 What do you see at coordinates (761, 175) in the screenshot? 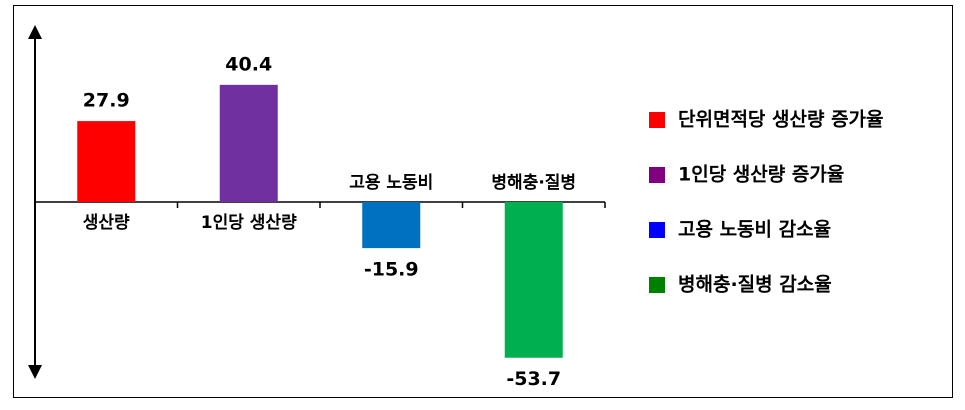
I see `legend-label: 1인당 생산량 증가율` at bounding box center [761, 175].